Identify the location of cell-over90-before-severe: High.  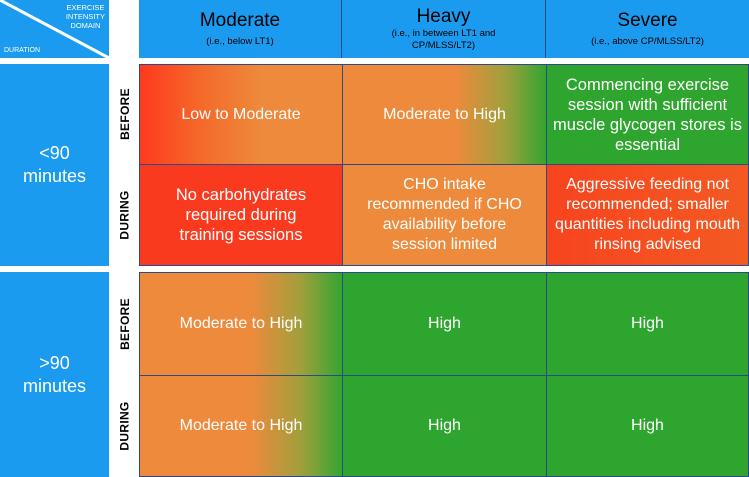
(647, 324).